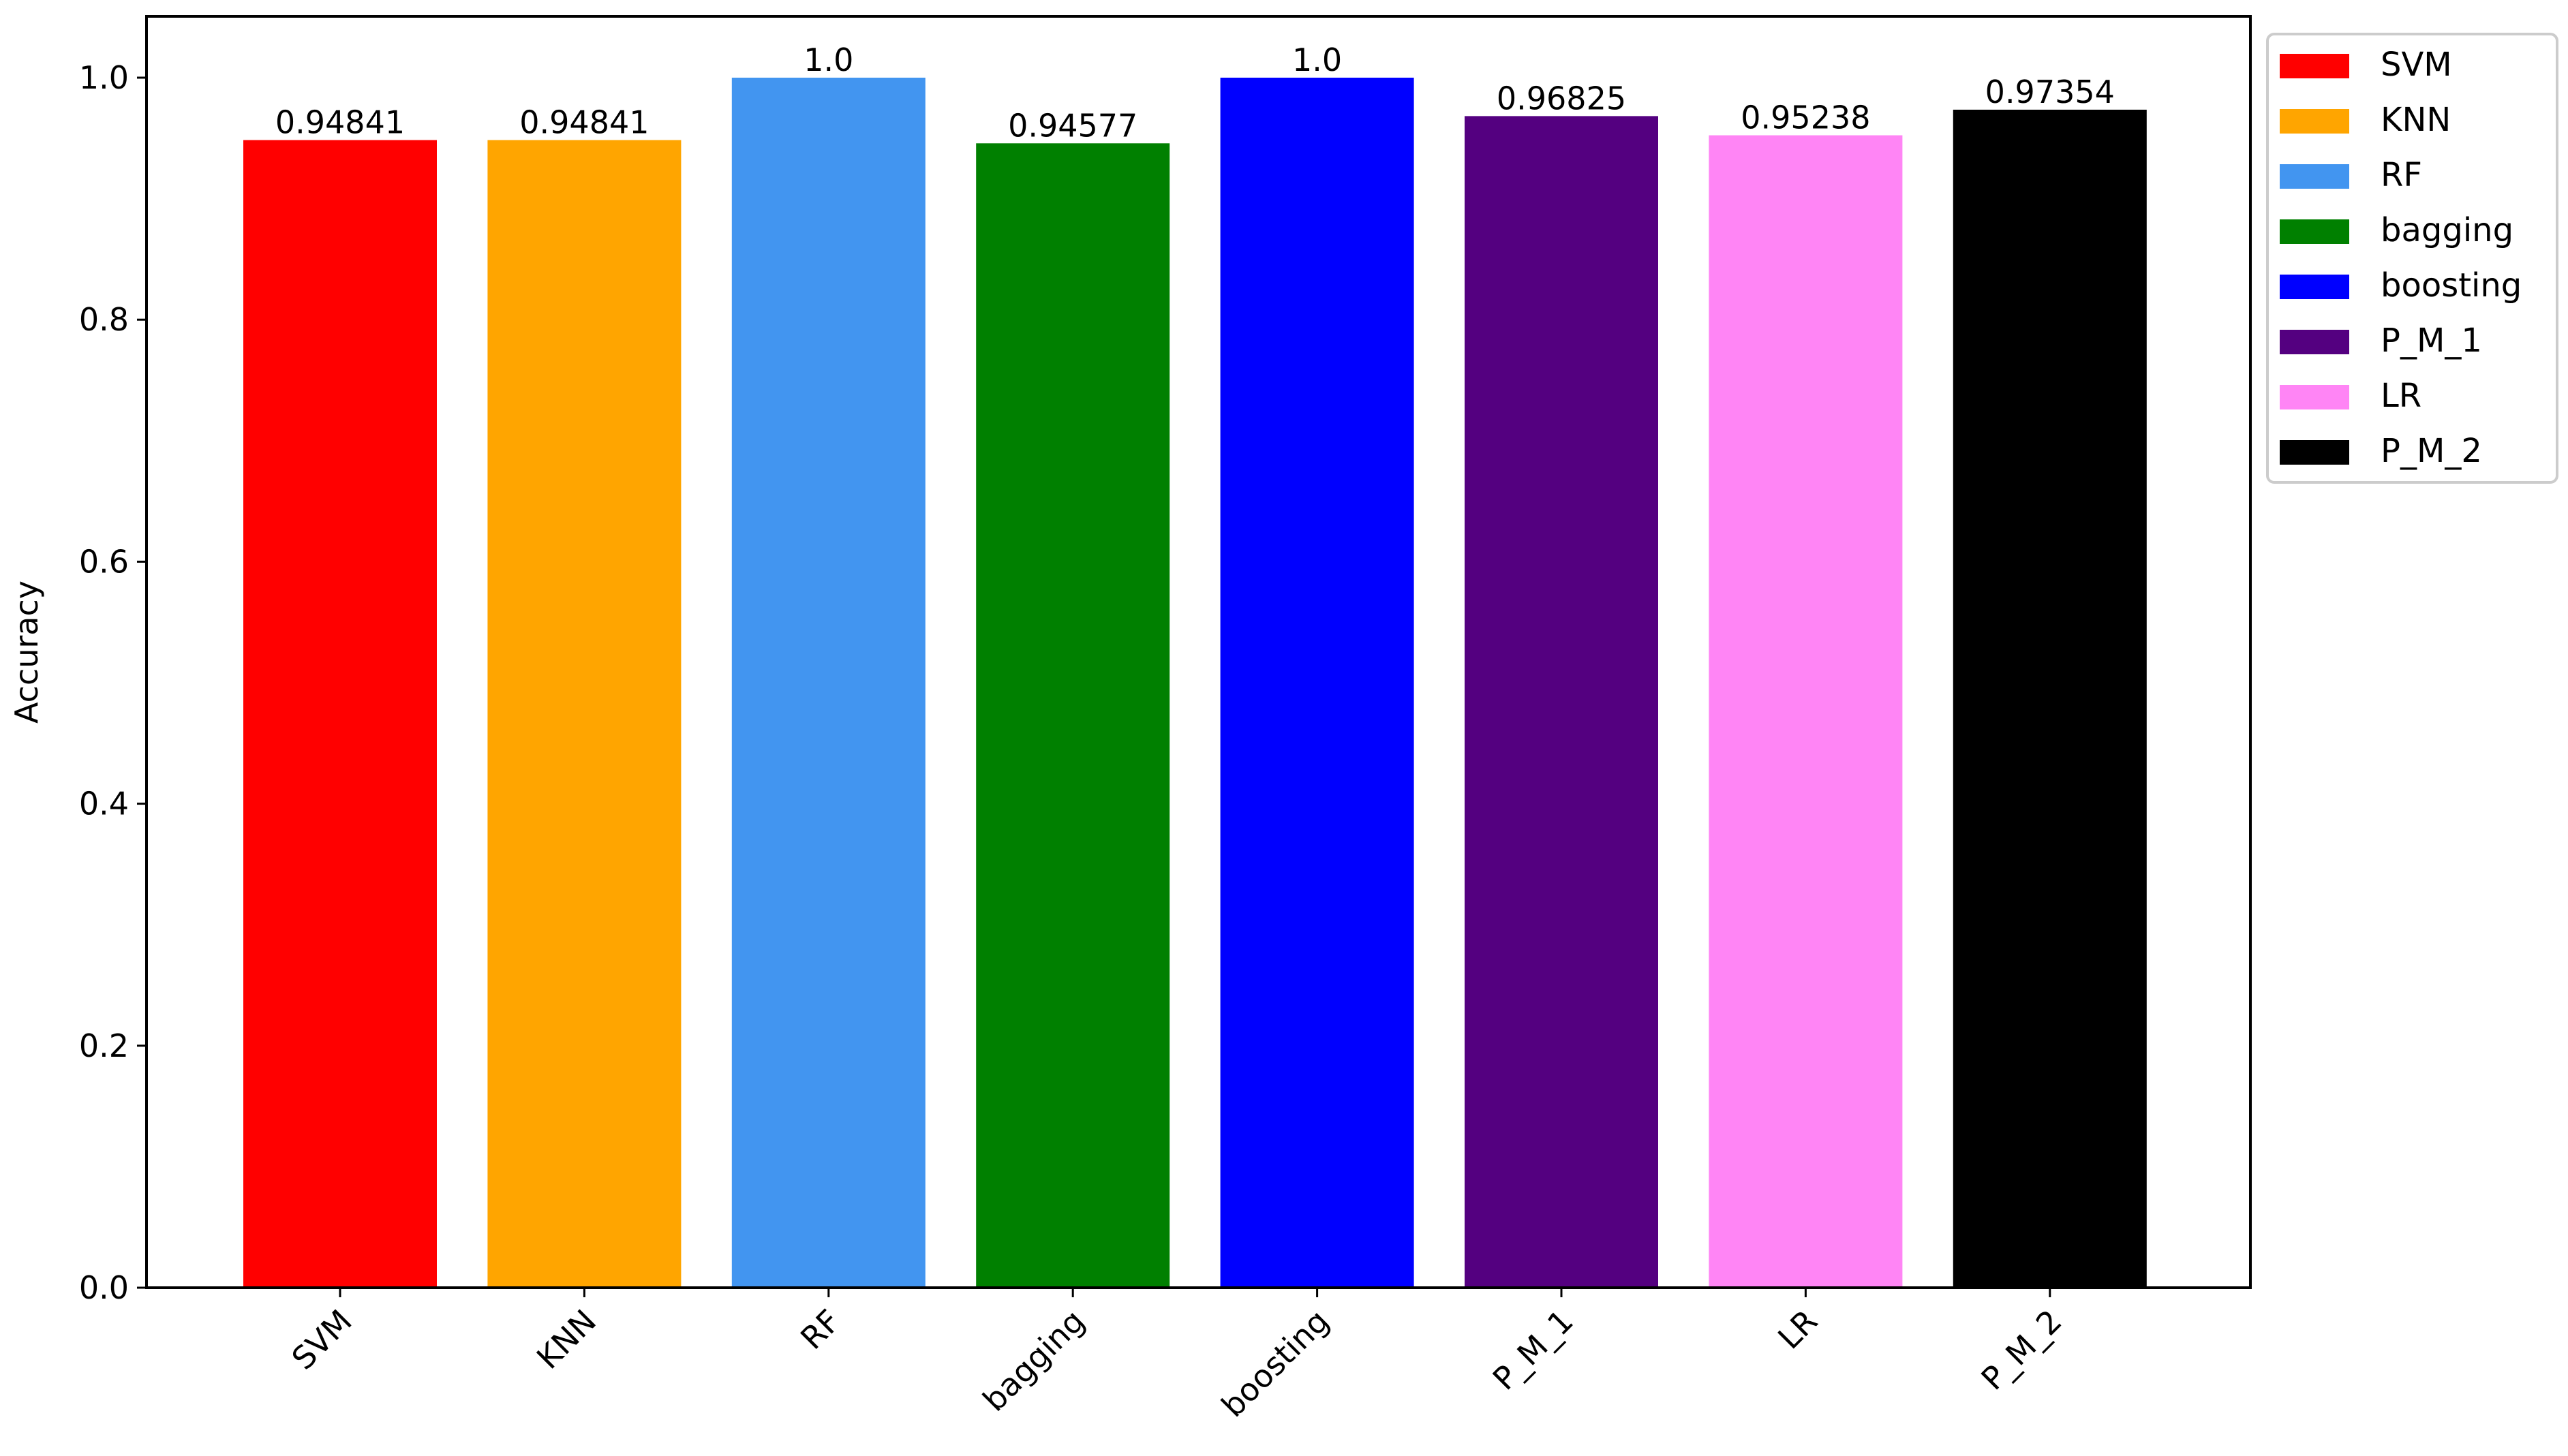 This screenshot has height=1456, width=2568. Describe the element at coordinates (1797, 1330) in the screenshot. I see `x-tick-label: LR` at that location.